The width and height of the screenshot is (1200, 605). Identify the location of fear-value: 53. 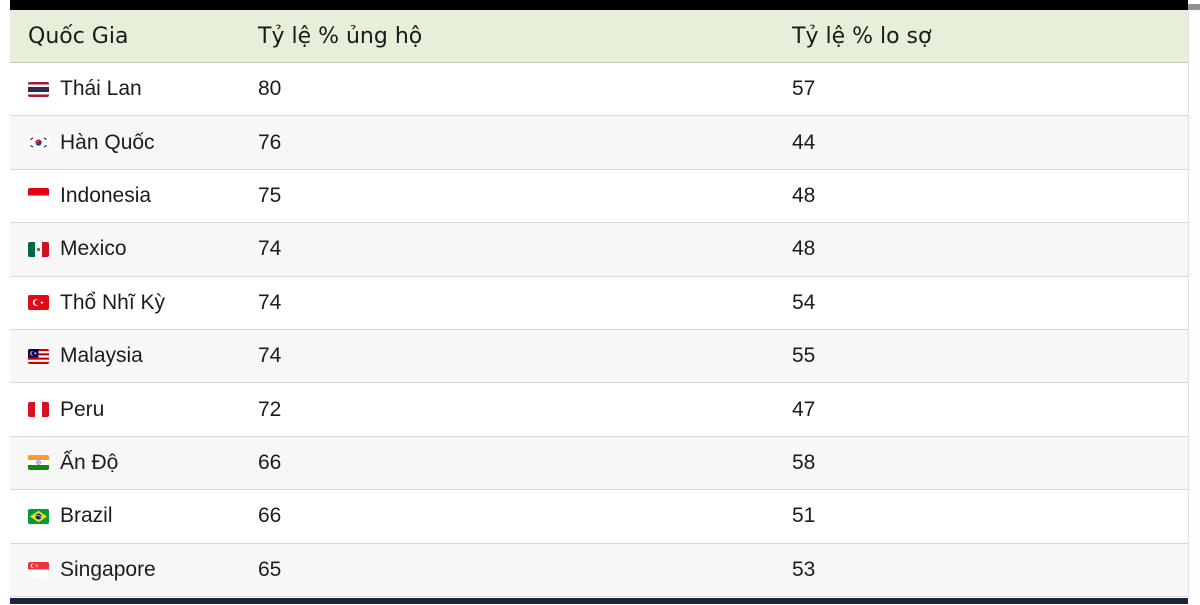
(804, 569).